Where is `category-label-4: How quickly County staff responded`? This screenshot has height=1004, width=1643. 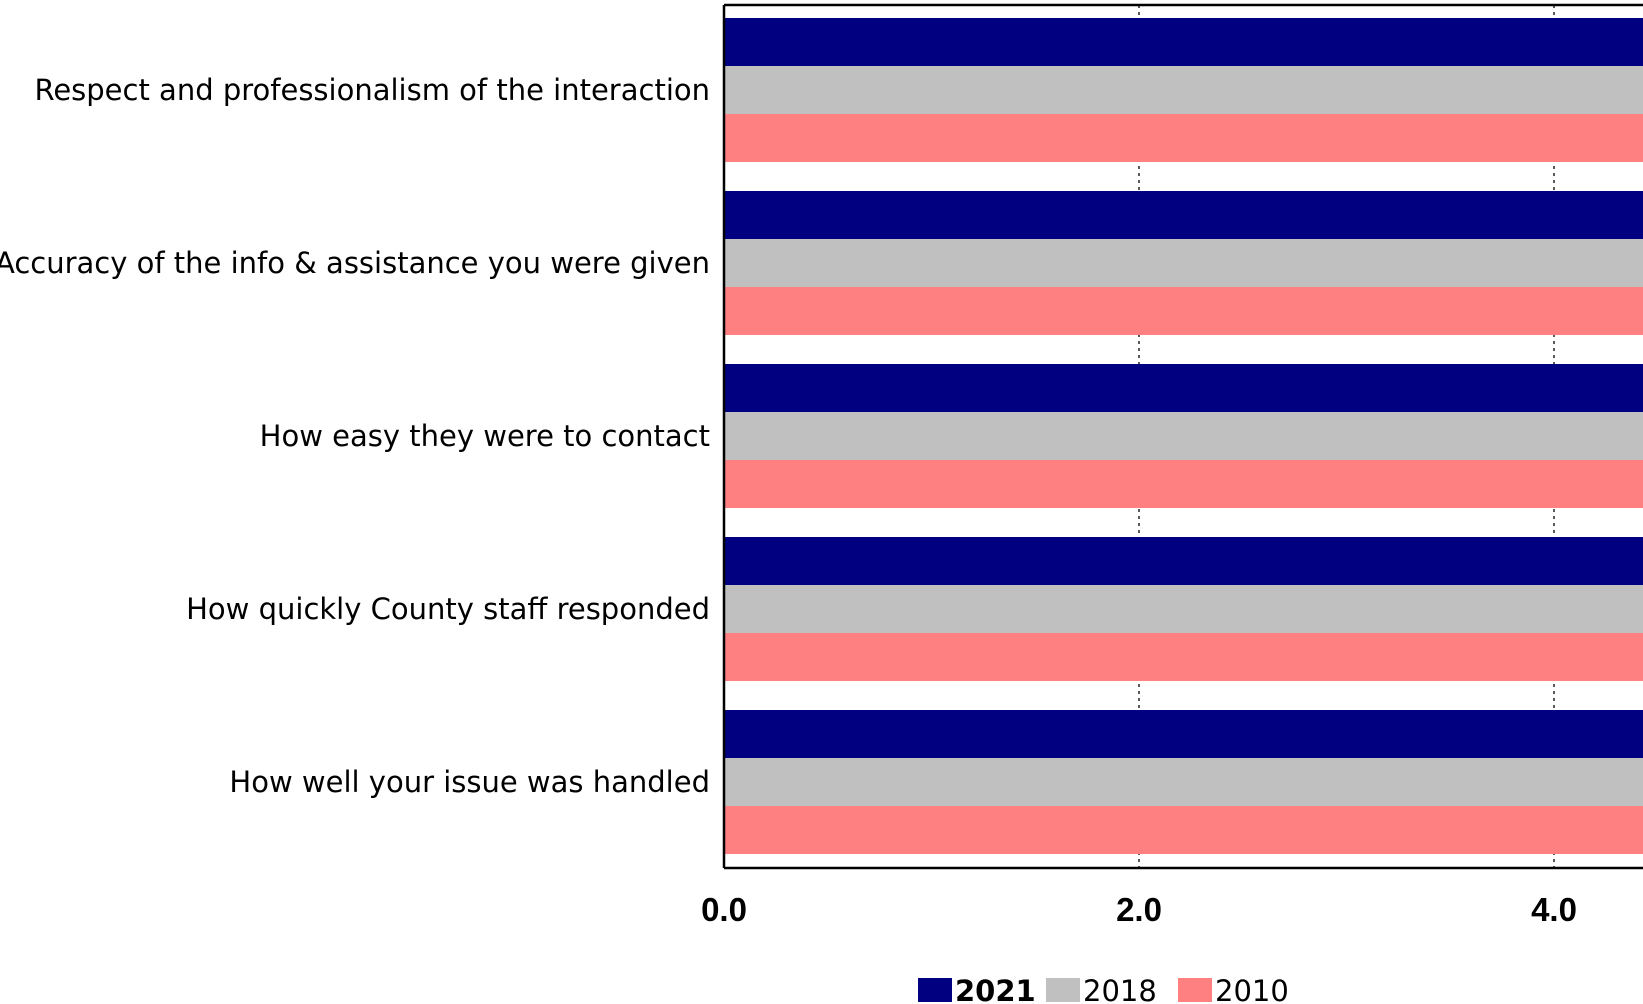 category-label-4: How quickly County staff responded is located at coordinates (448, 609).